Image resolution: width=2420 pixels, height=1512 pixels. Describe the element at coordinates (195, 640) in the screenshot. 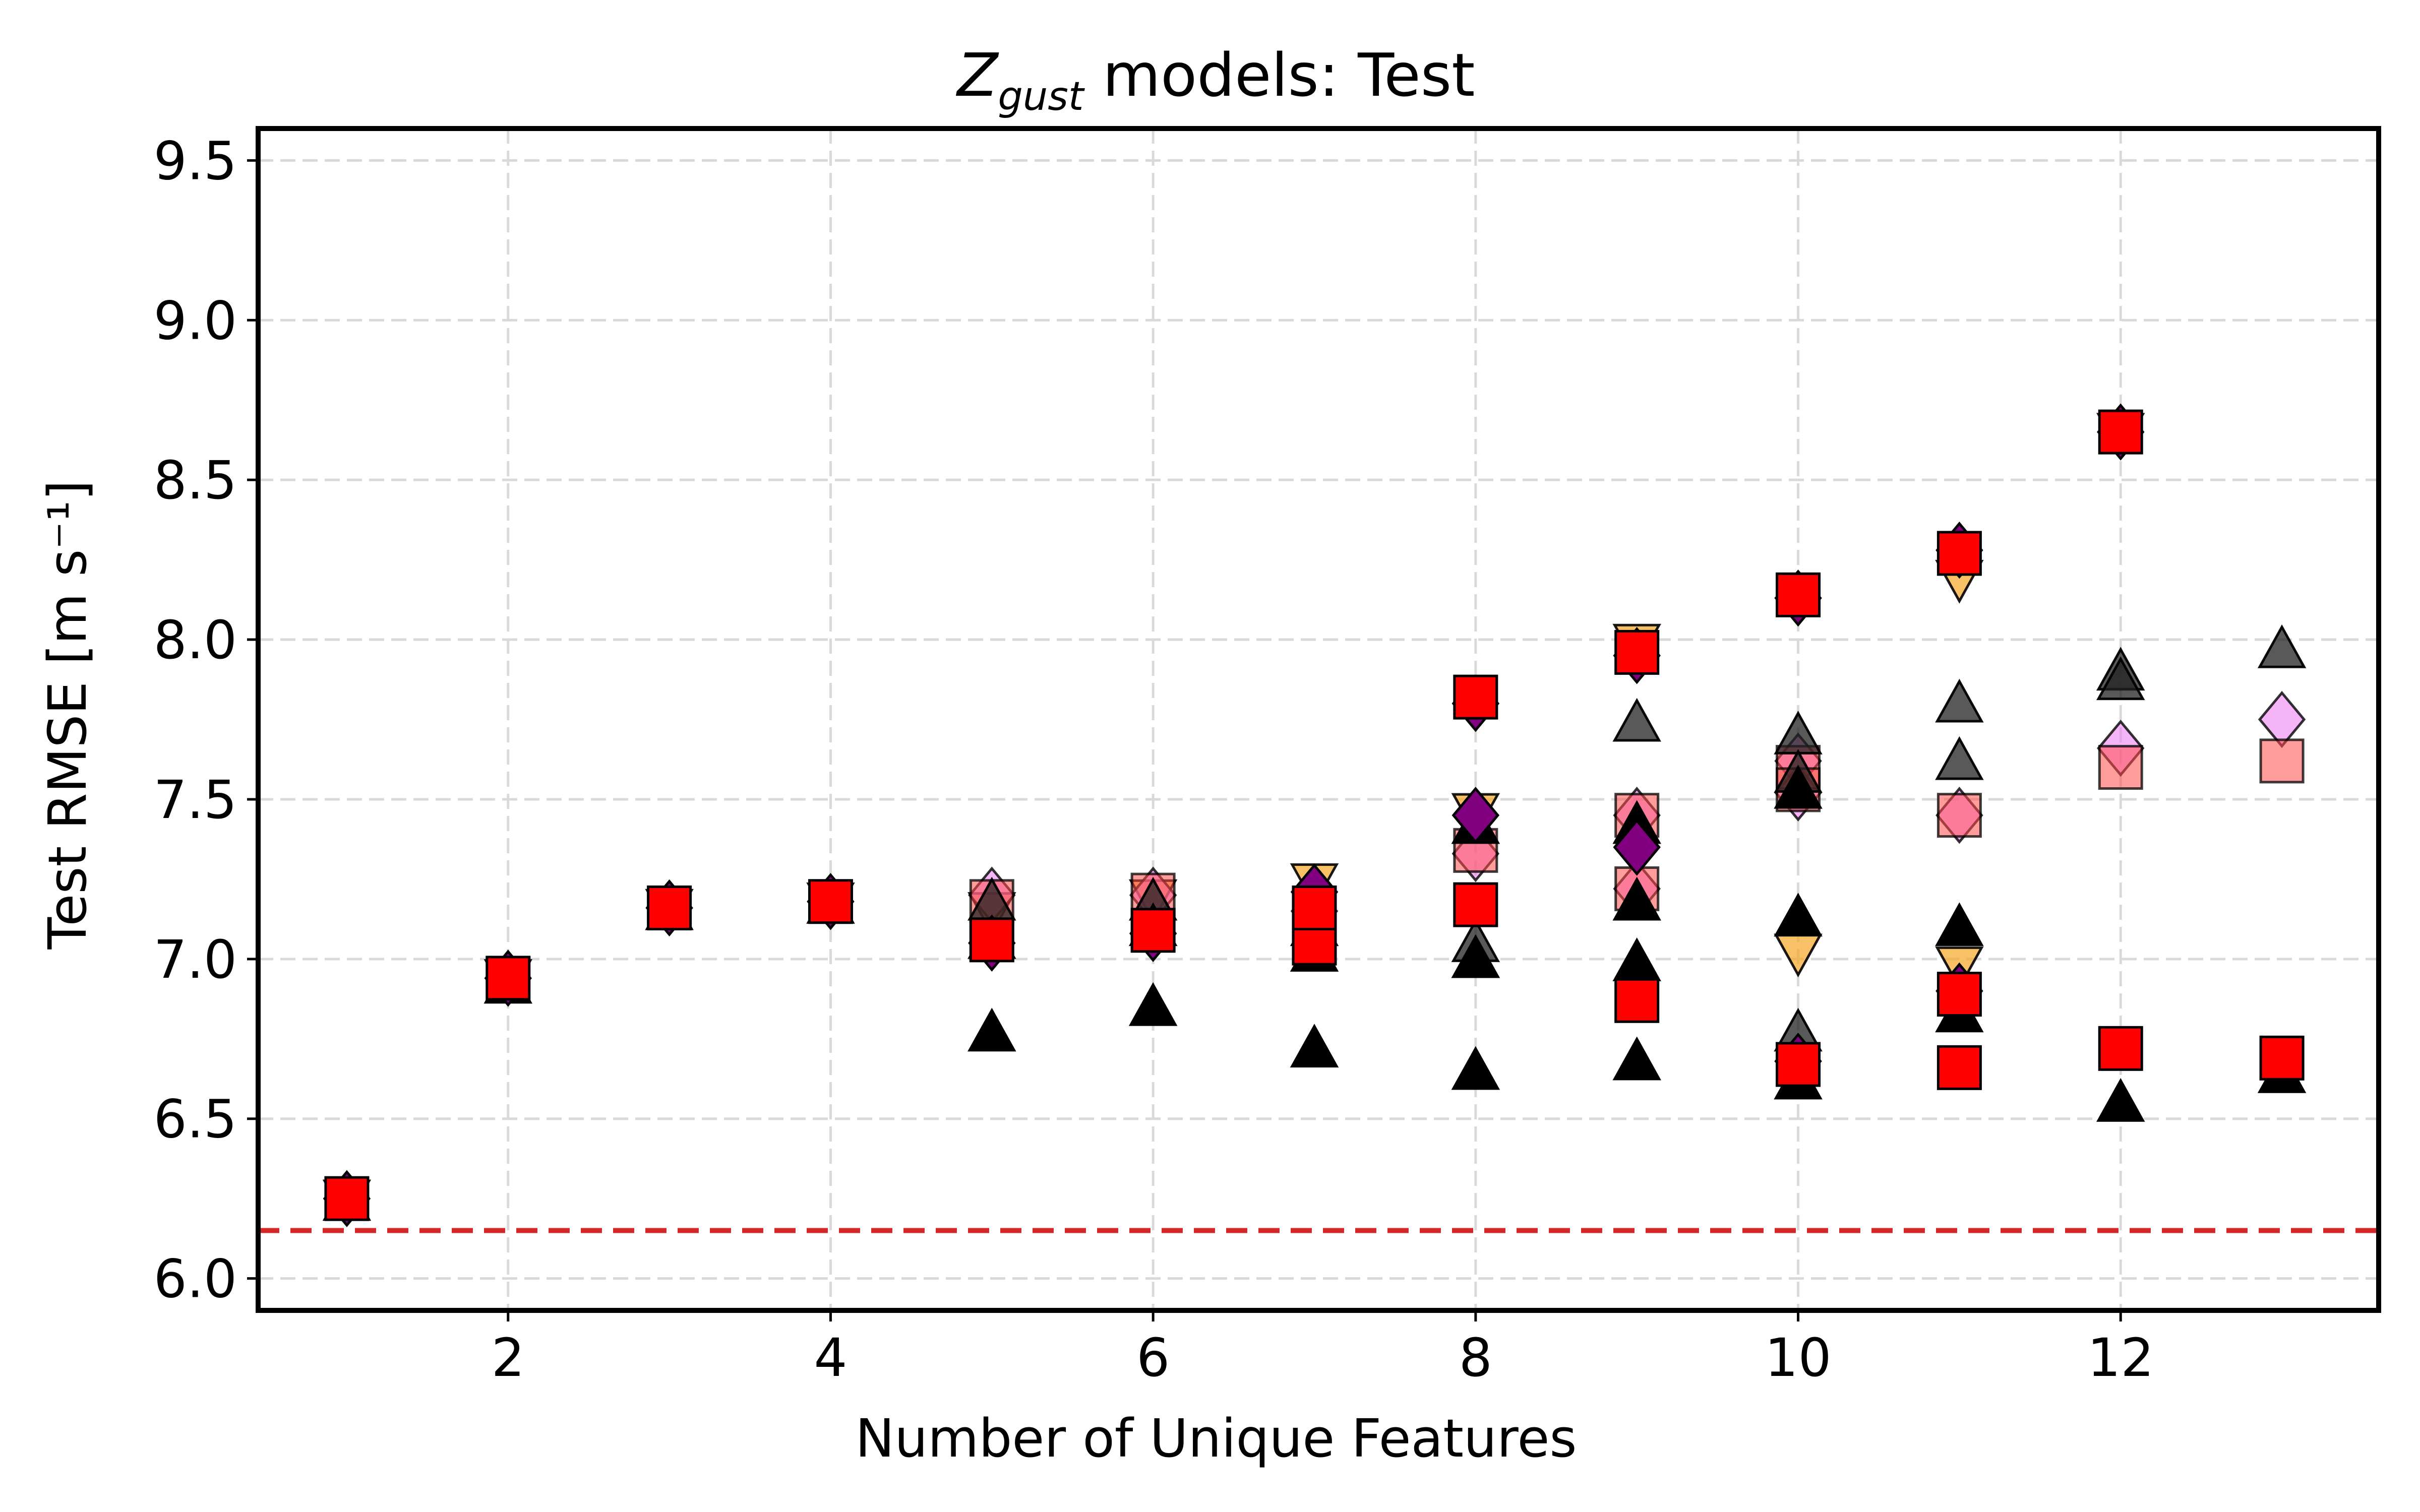

I see `y-tick-label: 8.0` at that location.